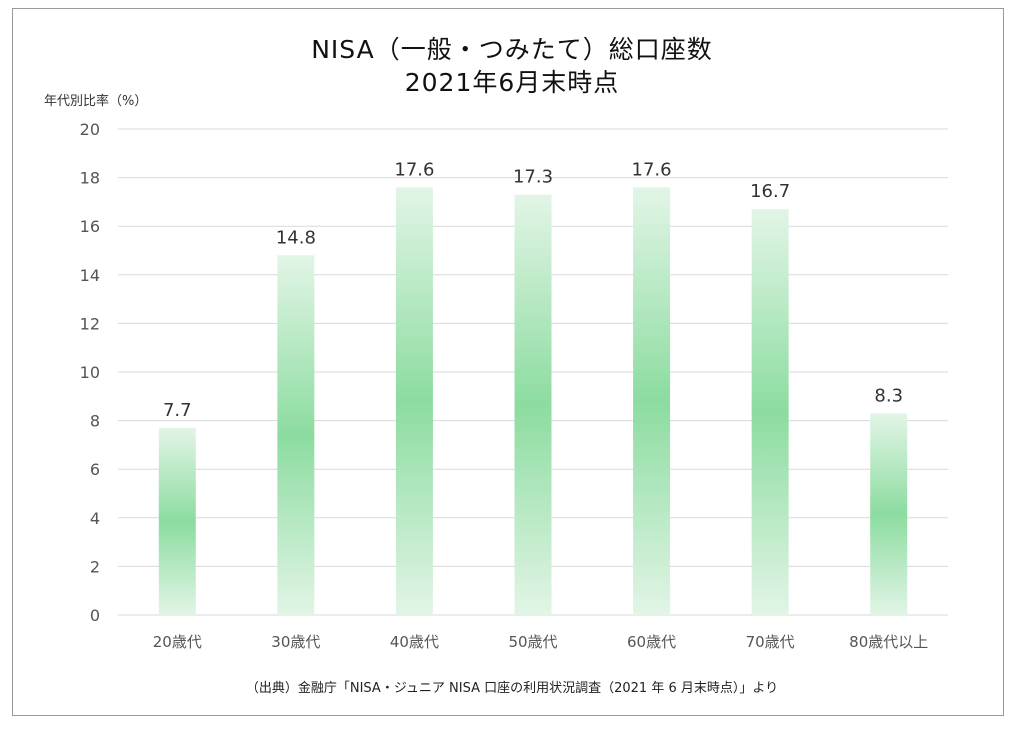 The height and width of the screenshot is (730, 1024). I want to click on y-tick-label: 14, so click(90, 275).